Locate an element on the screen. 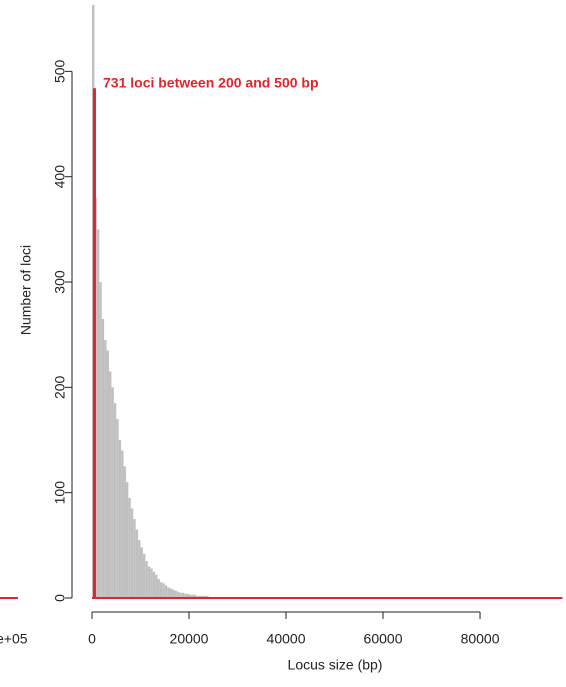  y-axis-title: Number of loci is located at coordinates (26, 290).